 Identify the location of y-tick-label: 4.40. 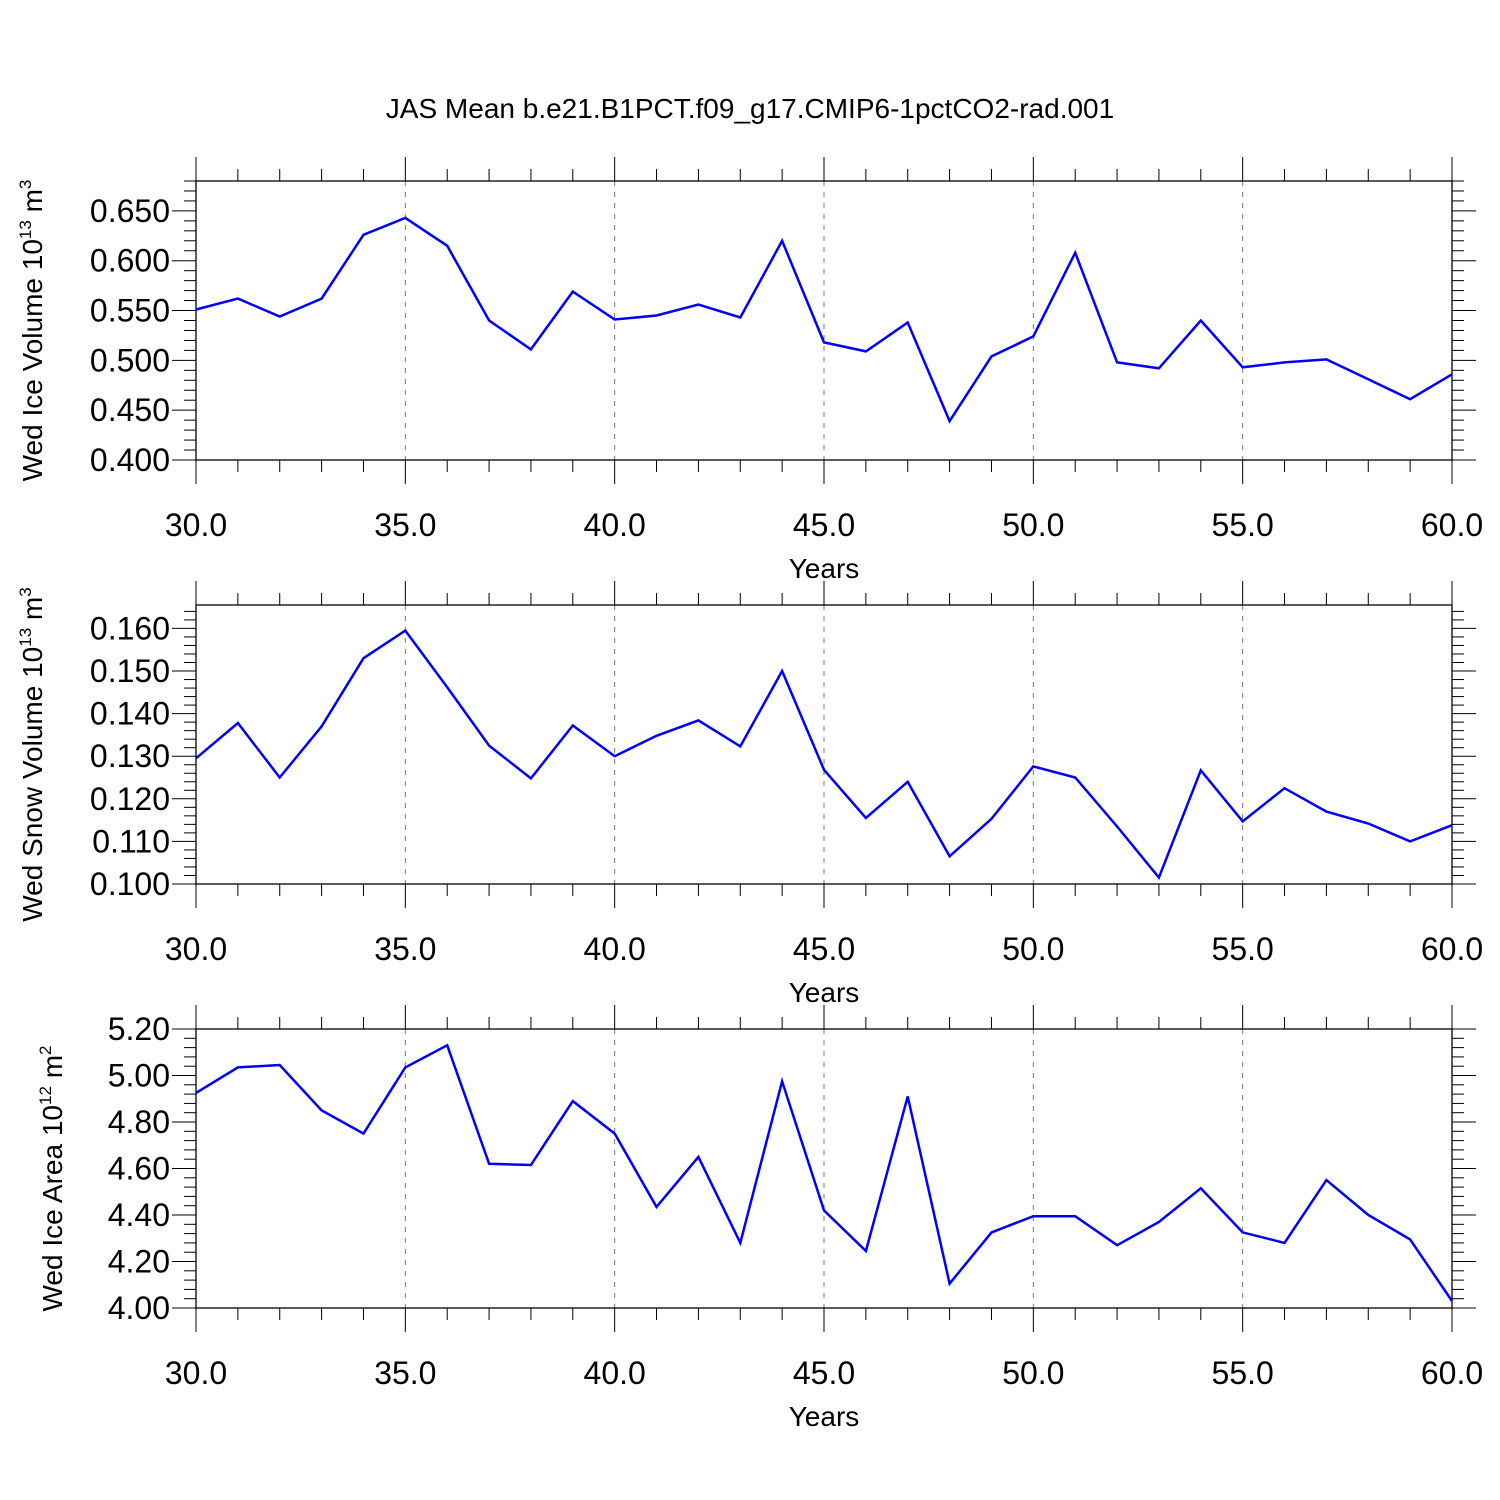
(139, 1215).